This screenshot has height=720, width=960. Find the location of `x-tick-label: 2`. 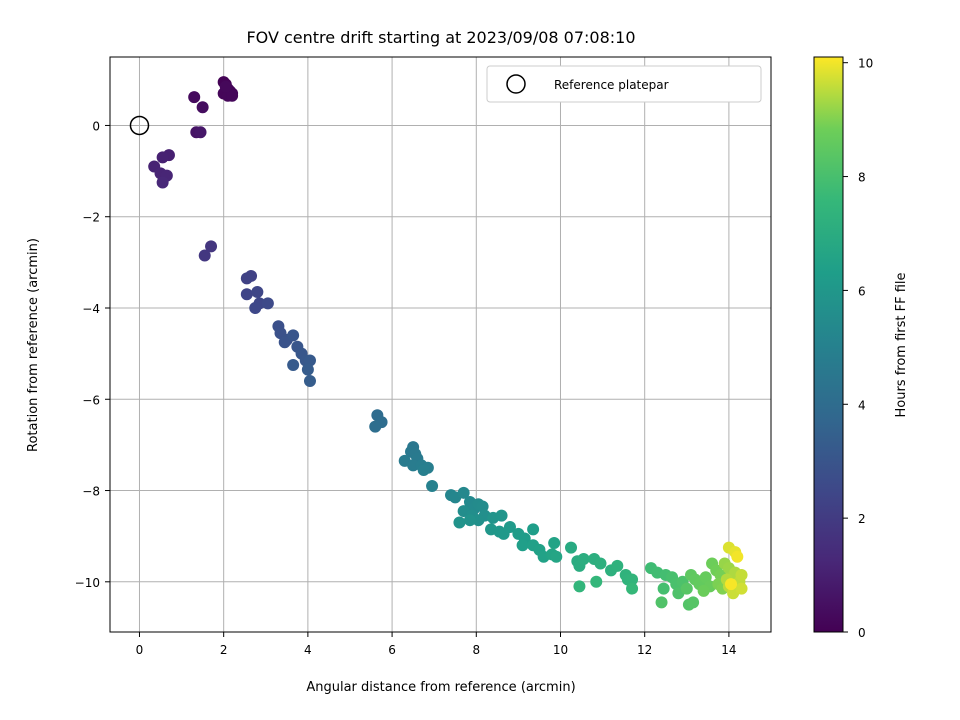

x-tick-label: 2 is located at coordinates (224, 650).